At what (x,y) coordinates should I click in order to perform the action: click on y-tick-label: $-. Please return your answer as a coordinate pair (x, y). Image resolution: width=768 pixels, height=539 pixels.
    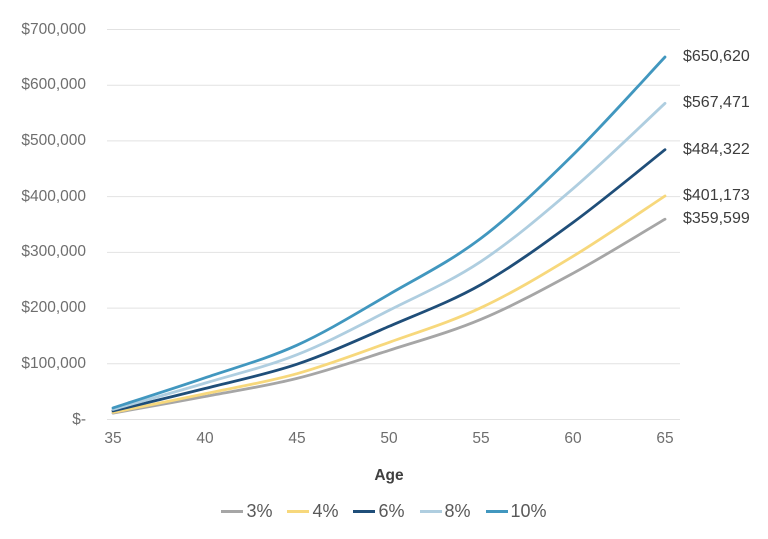
    Looking at the image, I should click on (79, 419).